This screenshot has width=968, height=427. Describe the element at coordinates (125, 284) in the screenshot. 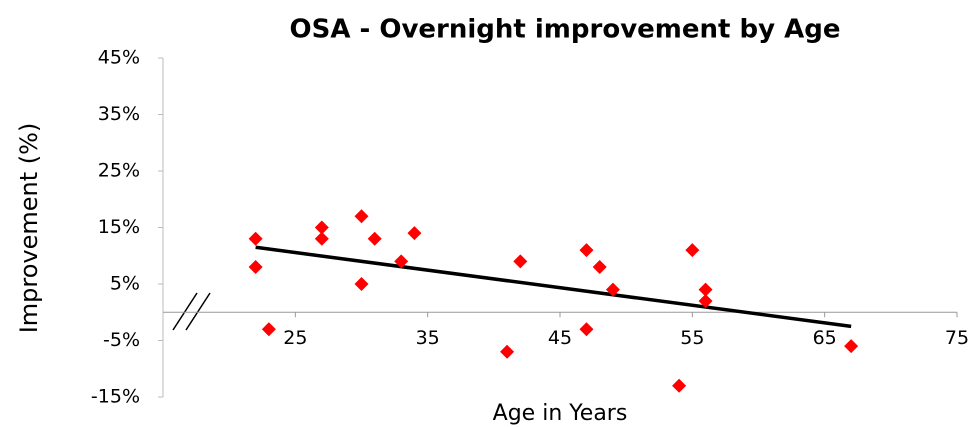

I see `y-tick-label: 5%` at that location.